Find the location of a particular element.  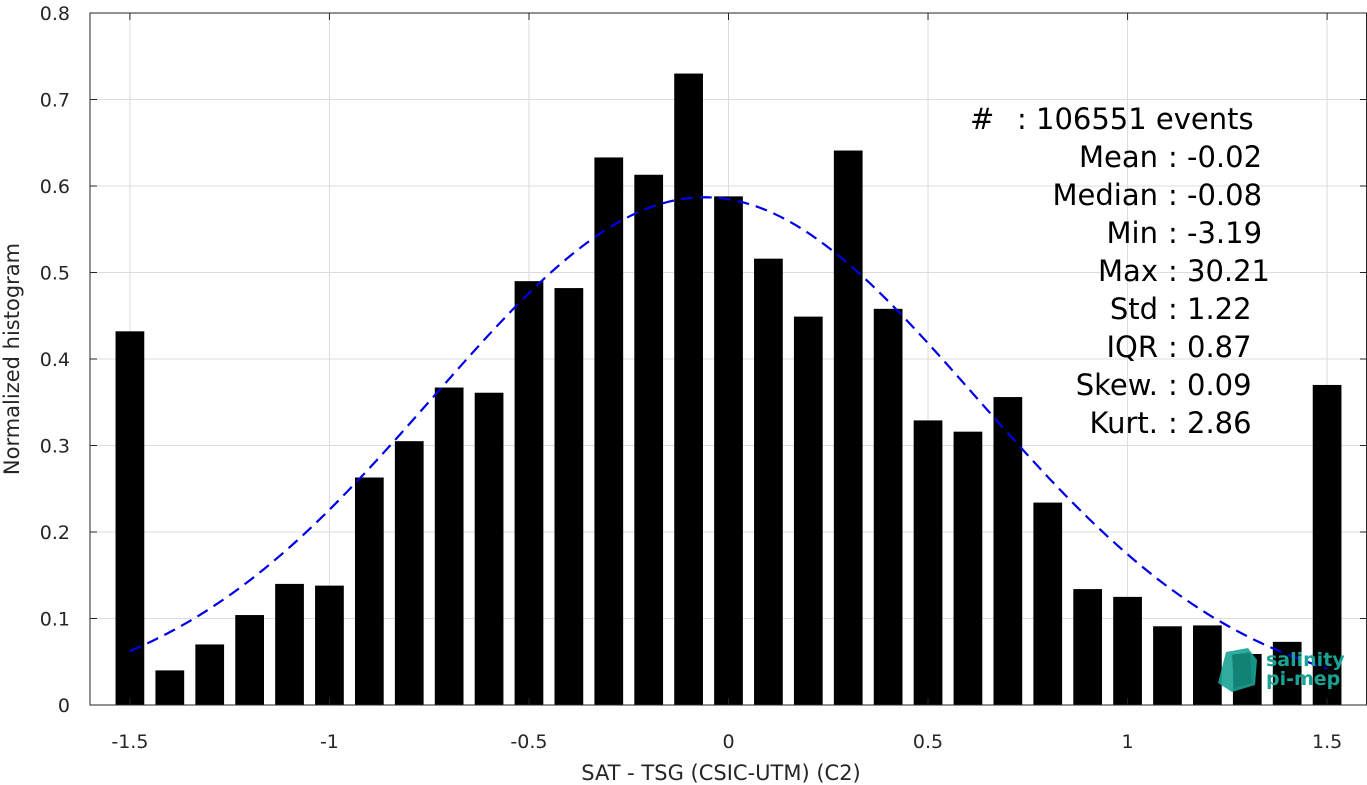

stat-value: : 0.87 is located at coordinates (1210, 347).